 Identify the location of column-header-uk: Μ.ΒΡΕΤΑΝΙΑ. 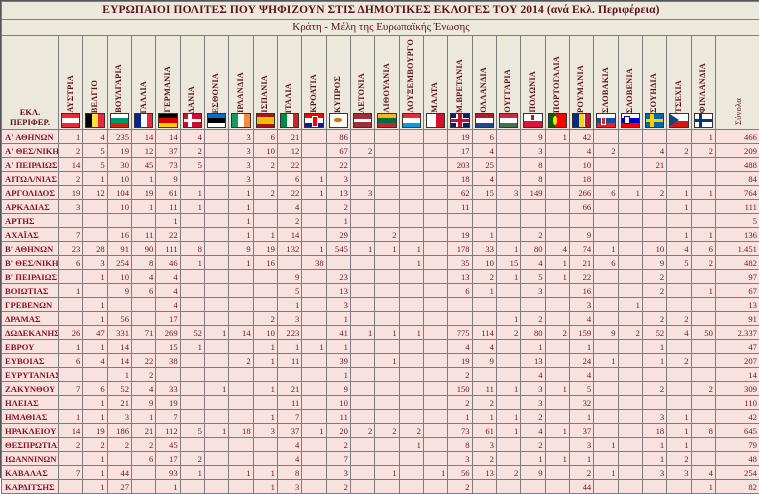
(460, 83).